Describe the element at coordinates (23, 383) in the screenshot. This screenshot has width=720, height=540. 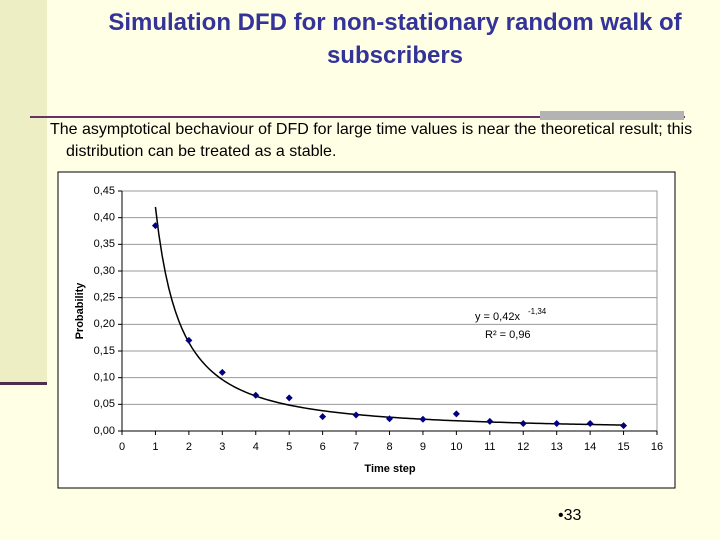
I see `side-strip-line` at that location.